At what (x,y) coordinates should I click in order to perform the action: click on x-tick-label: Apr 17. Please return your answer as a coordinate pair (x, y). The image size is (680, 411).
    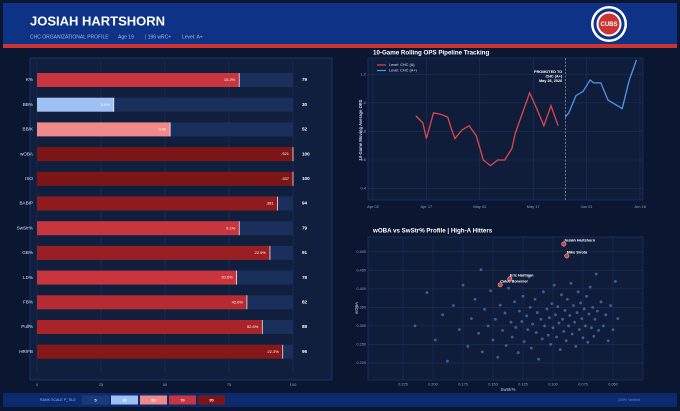
    Looking at the image, I should click on (427, 206).